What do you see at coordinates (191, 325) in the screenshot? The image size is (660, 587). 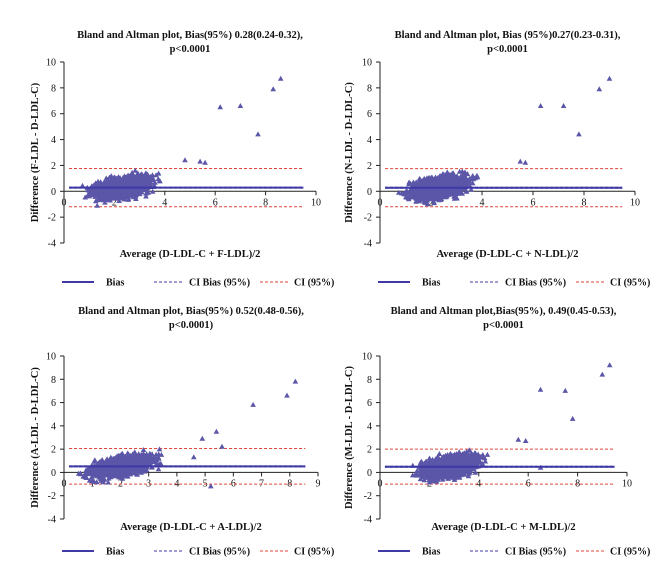 I see `chart-title-line2: p<0.0001)` at bounding box center [191, 325].